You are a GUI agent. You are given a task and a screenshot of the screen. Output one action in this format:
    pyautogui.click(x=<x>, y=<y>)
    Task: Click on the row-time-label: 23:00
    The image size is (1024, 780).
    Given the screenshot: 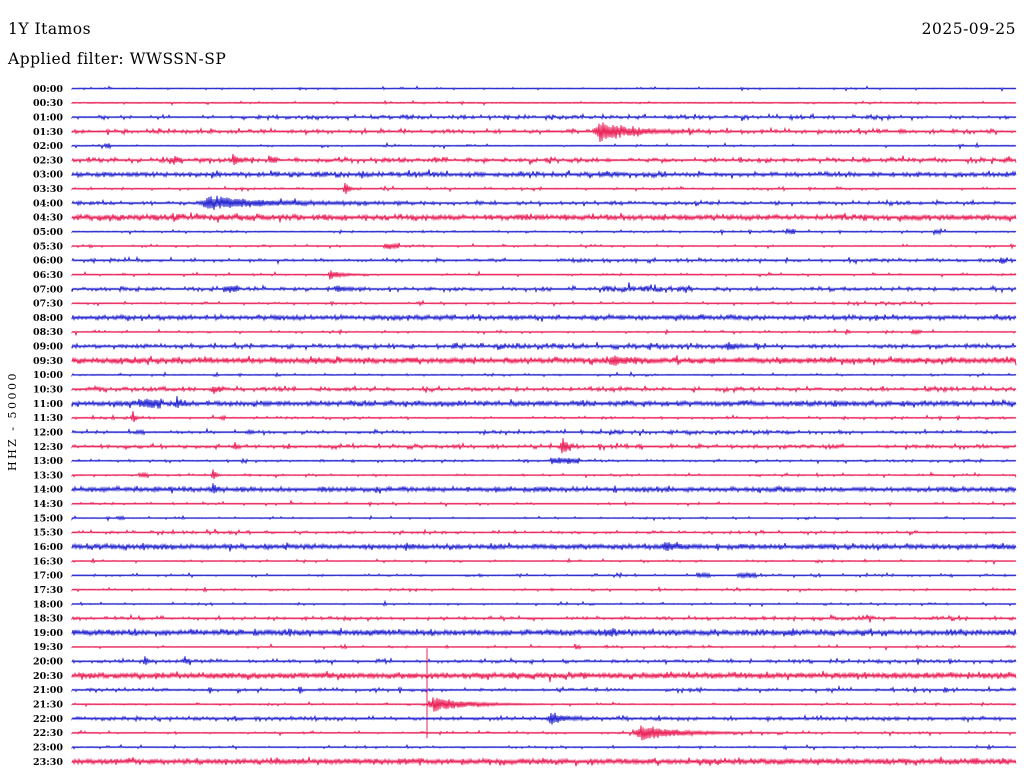 What is the action you would take?
    pyautogui.click(x=48, y=748)
    